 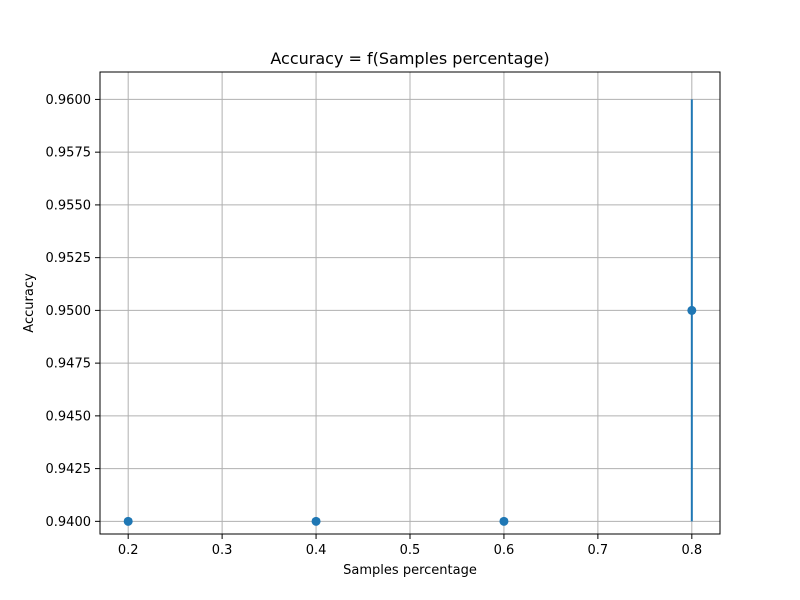 What do you see at coordinates (504, 550) in the screenshot?
I see `x-tick-label: 0.6` at bounding box center [504, 550].